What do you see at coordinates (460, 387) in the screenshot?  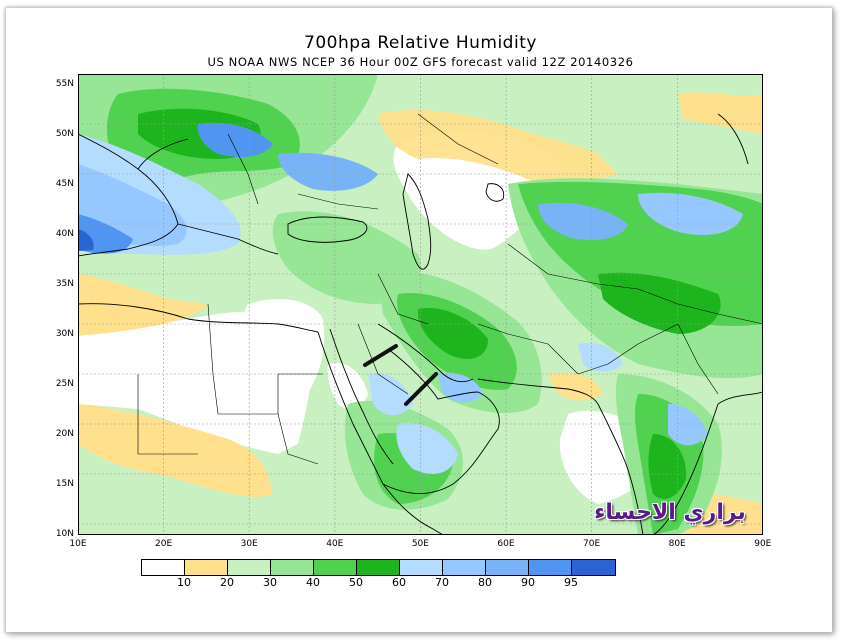 I see `band-70-gulf` at bounding box center [460, 387].